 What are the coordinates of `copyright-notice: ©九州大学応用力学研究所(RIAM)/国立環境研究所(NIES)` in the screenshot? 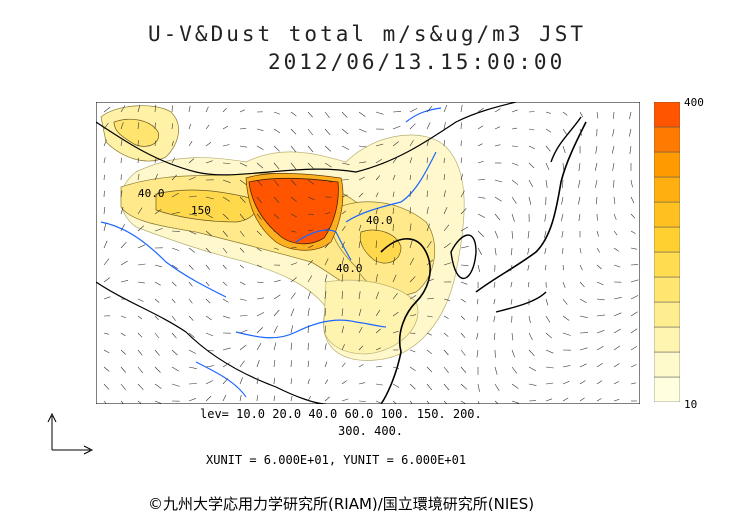 It's located at (341, 504).